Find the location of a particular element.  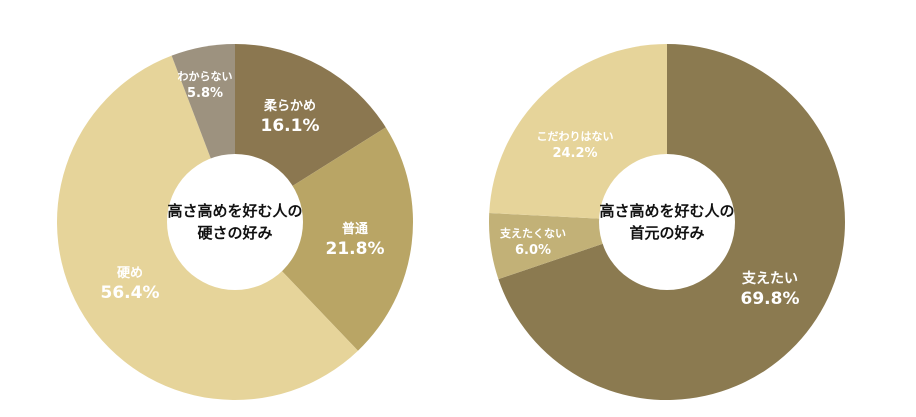

slice-value-label: 56.4% is located at coordinates (130, 293).